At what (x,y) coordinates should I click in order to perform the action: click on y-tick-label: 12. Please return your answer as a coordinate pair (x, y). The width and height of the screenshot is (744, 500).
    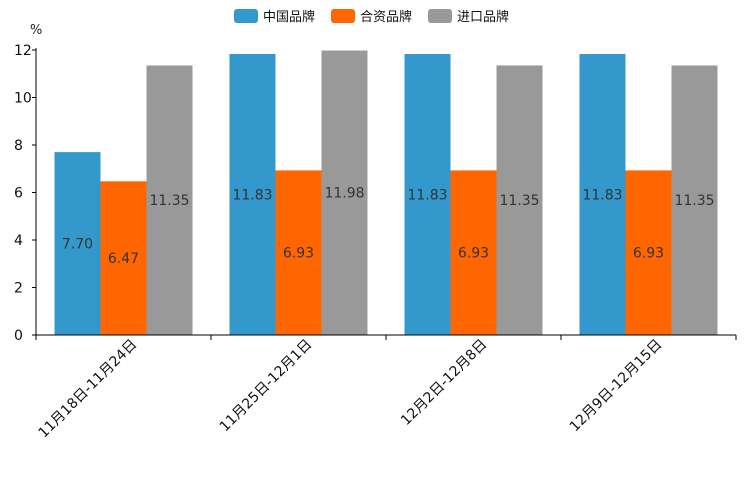
    Looking at the image, I should click on (23, 51).